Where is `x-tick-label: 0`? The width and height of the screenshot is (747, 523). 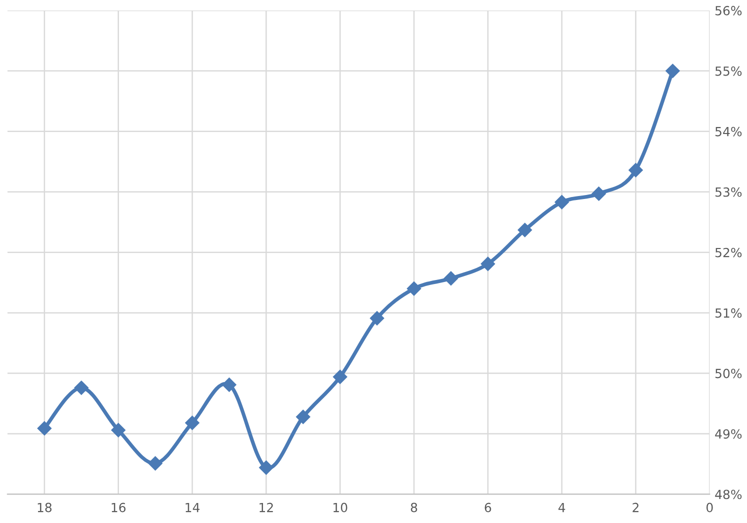
x-tick-label: 0 is located at coordinates (709, 507).